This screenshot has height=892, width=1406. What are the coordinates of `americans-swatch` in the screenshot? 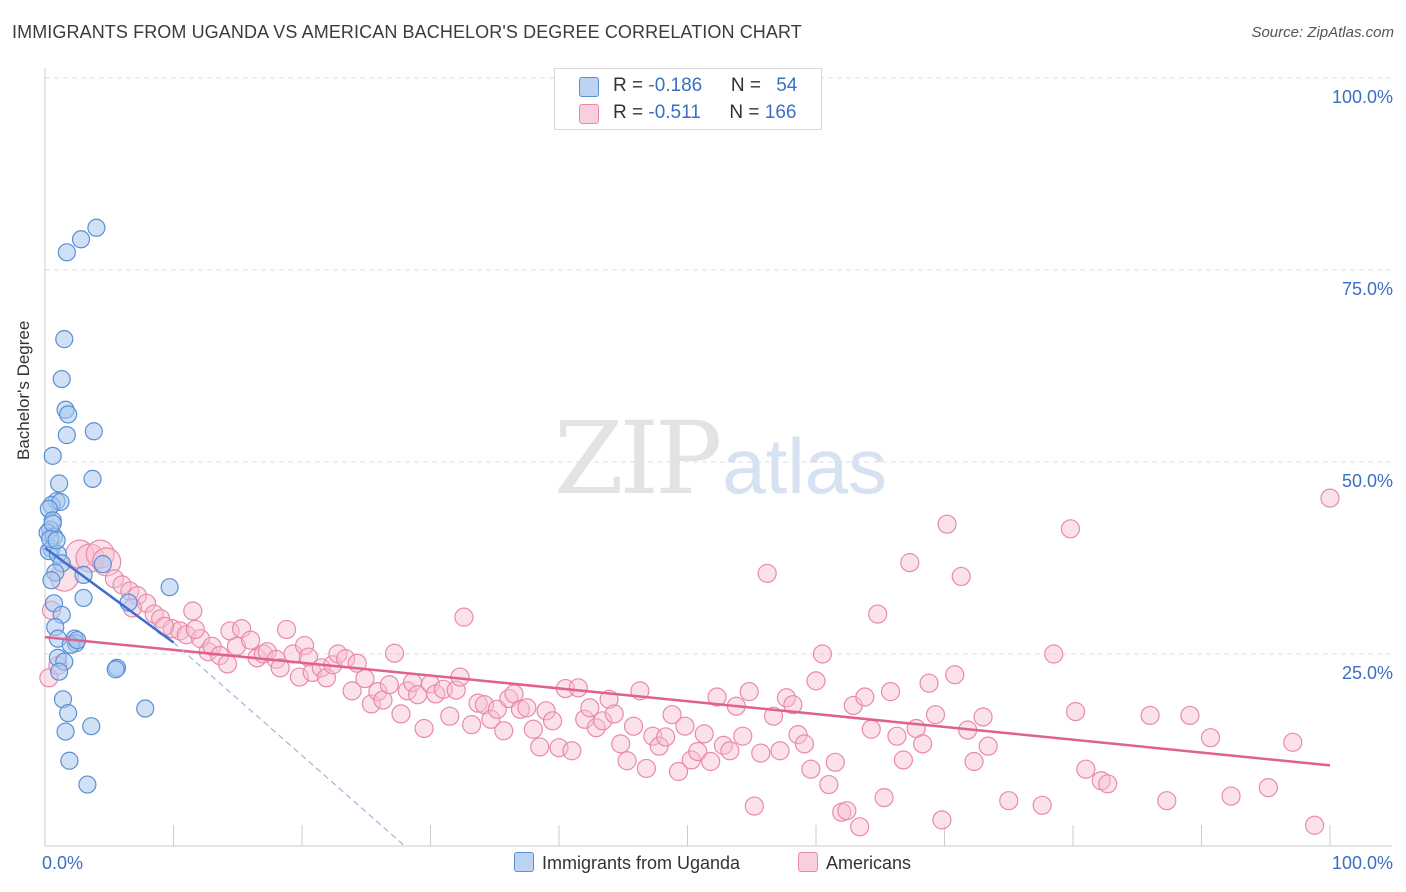 It's located at (589, 114).